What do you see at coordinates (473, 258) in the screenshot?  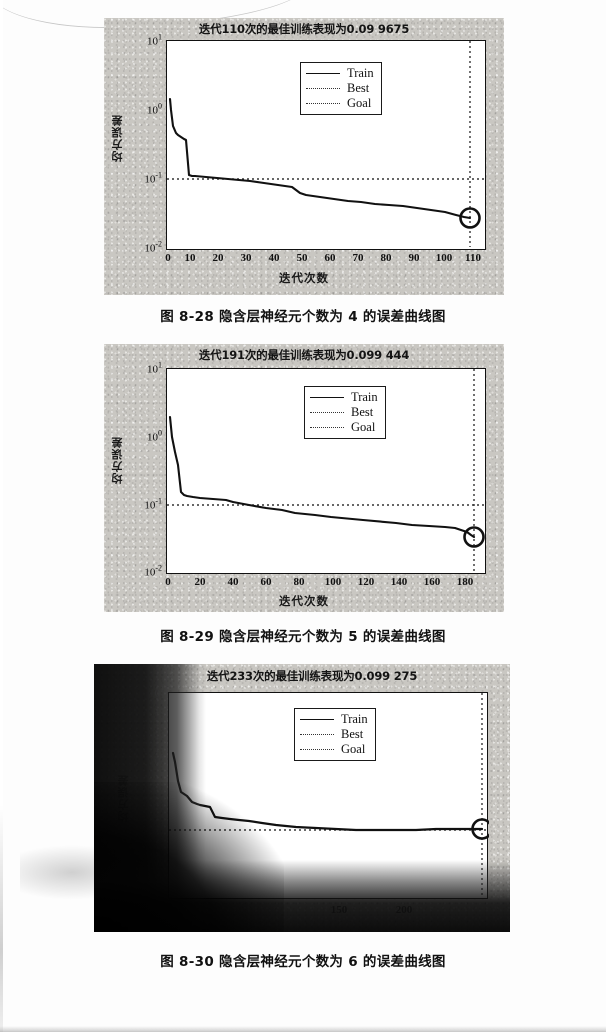 I see `x-tick-label: 110` at bounding box center [473, 258].